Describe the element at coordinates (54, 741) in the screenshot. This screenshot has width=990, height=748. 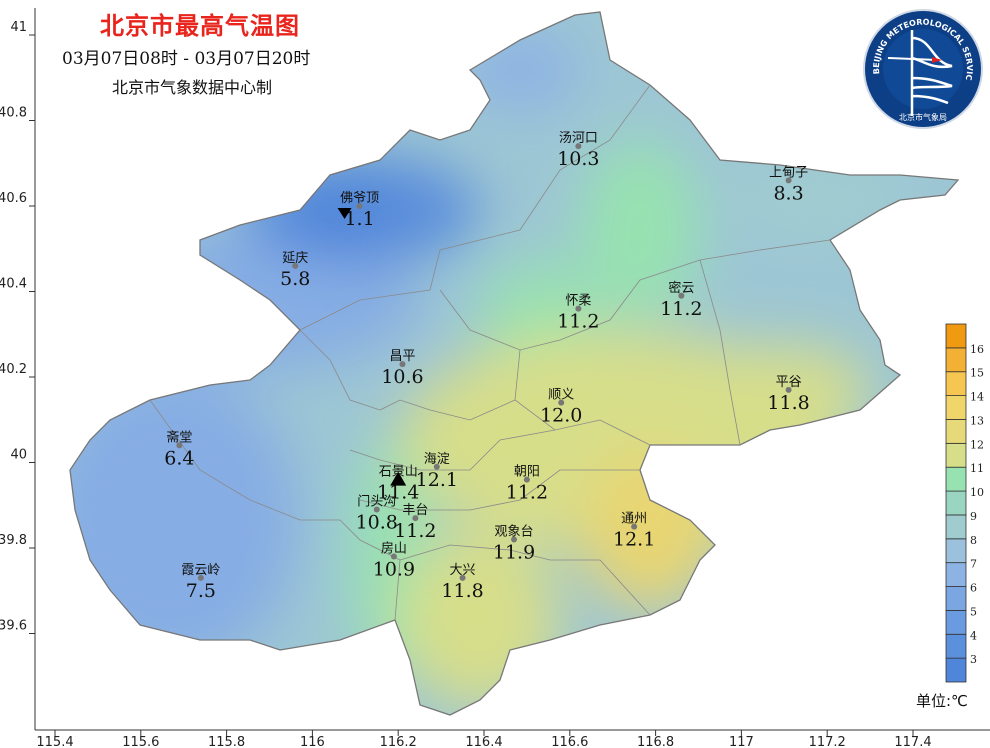
I see `x-tick-label: 115.4` at that location.